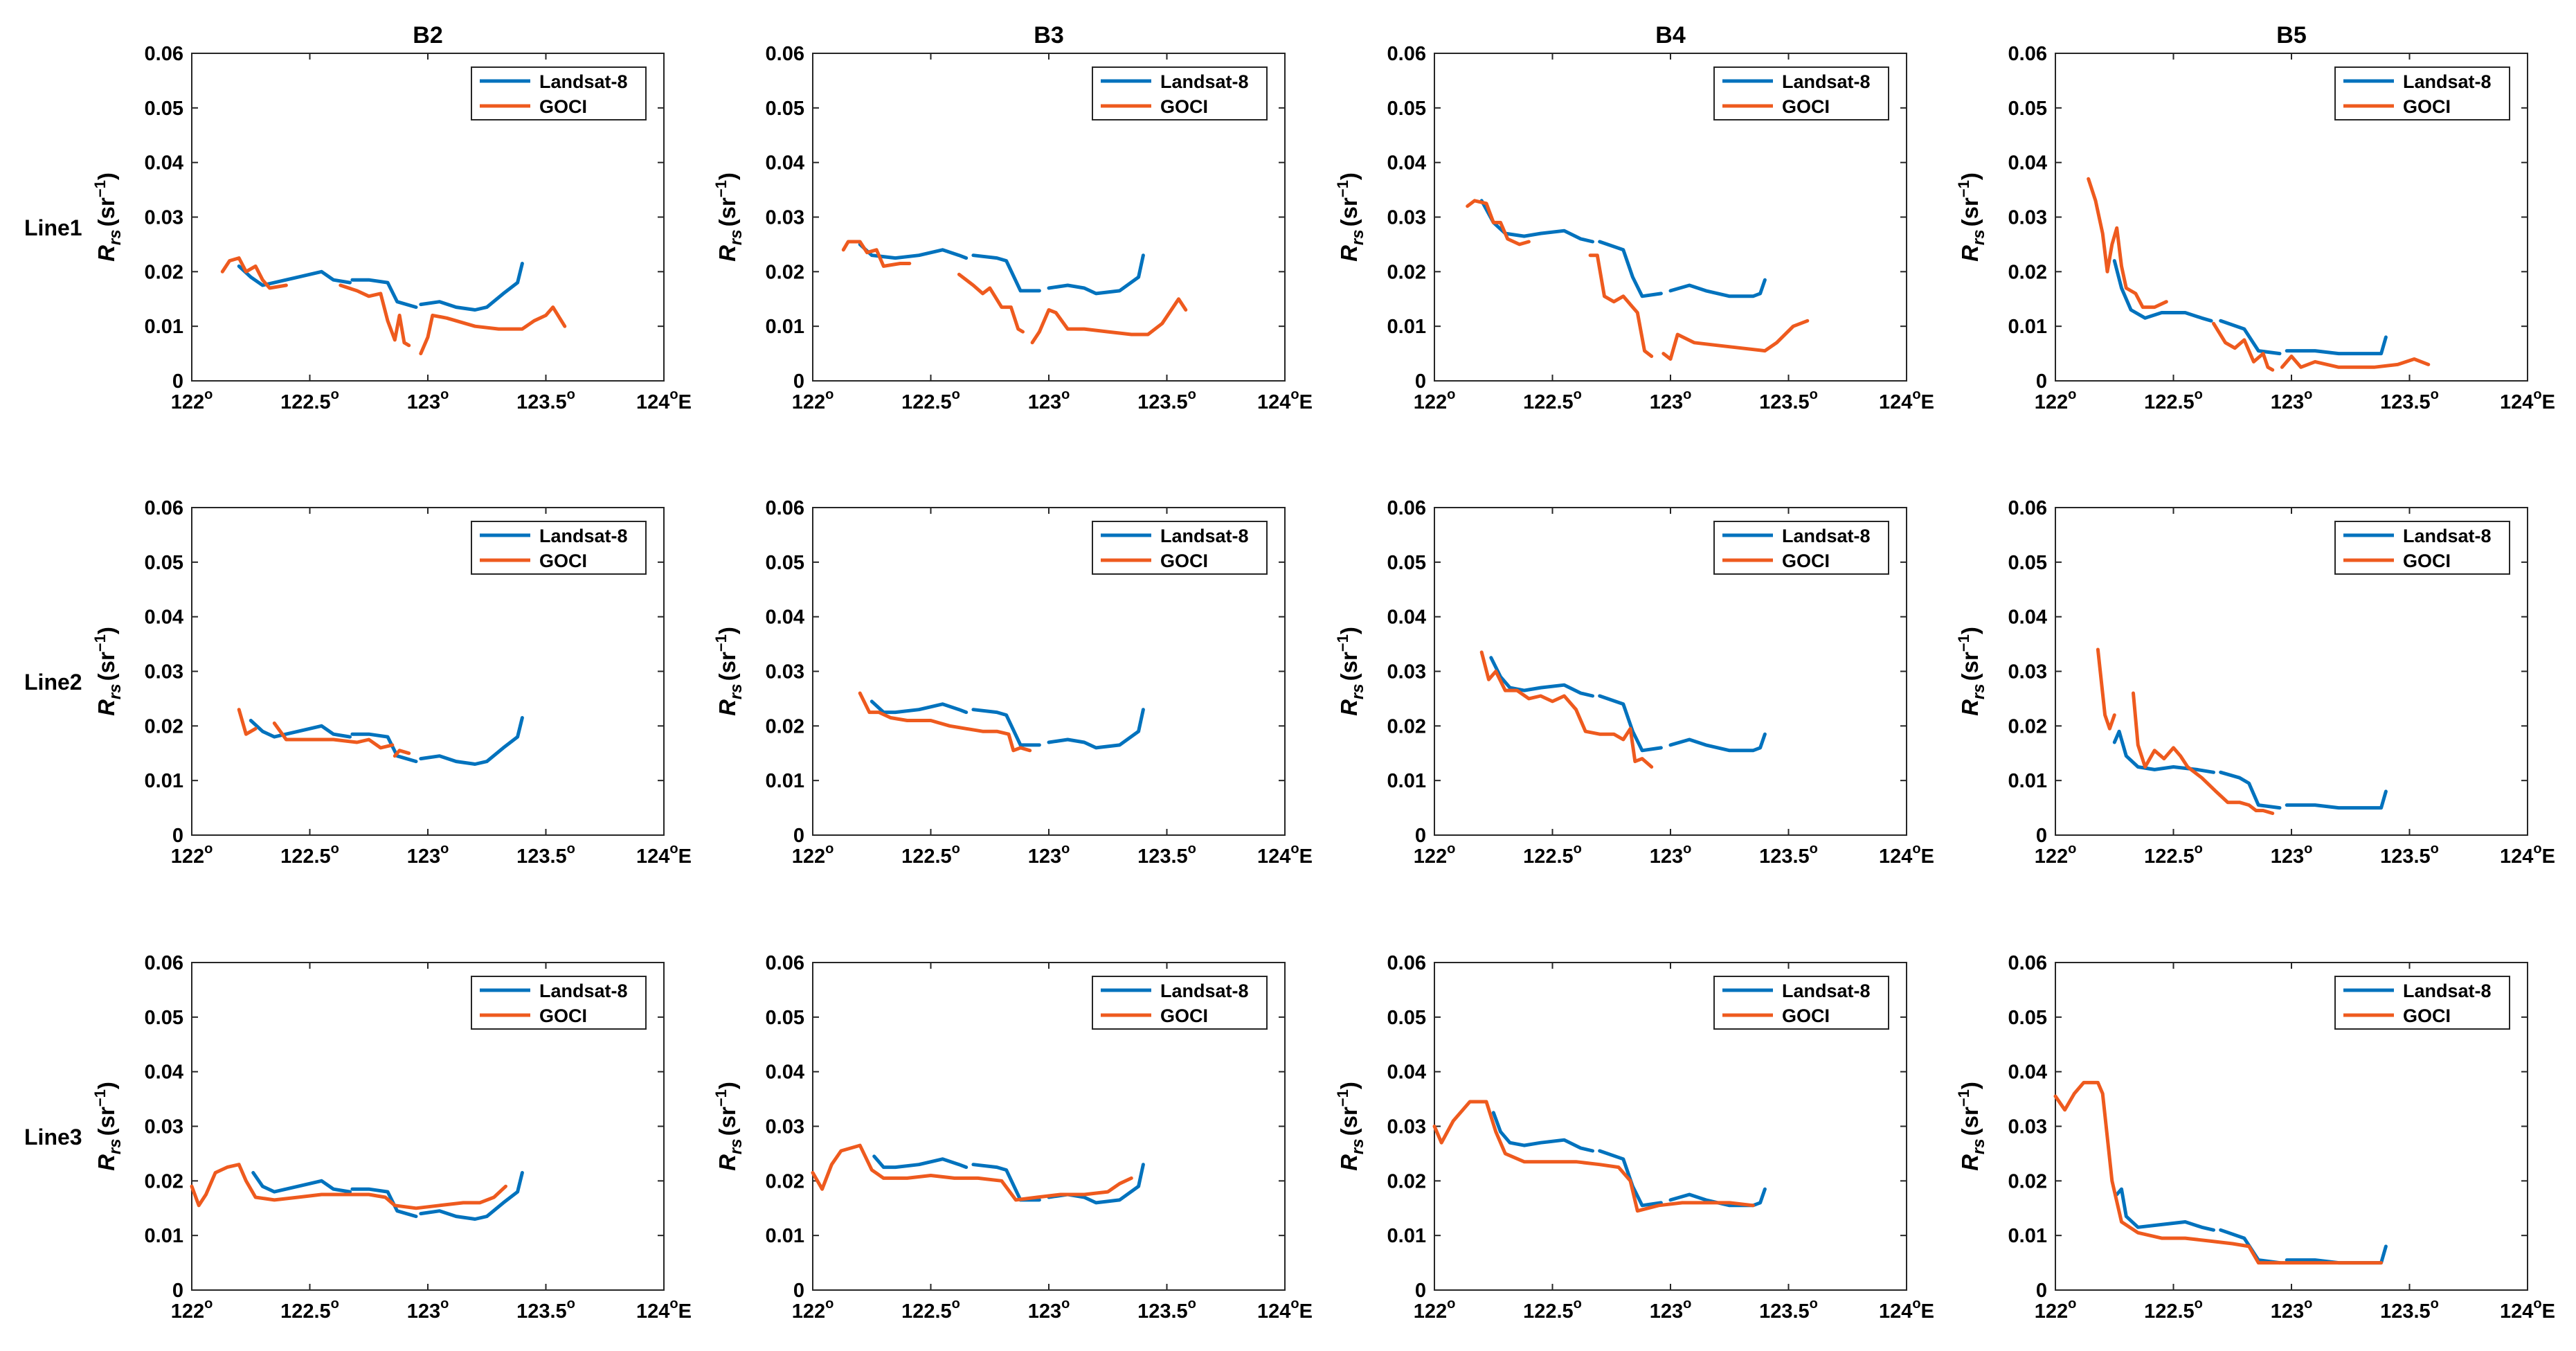 This screenshot has height=1351, width=2576. I want to click on y-tick-label: 0.03, so click(2027, 218).